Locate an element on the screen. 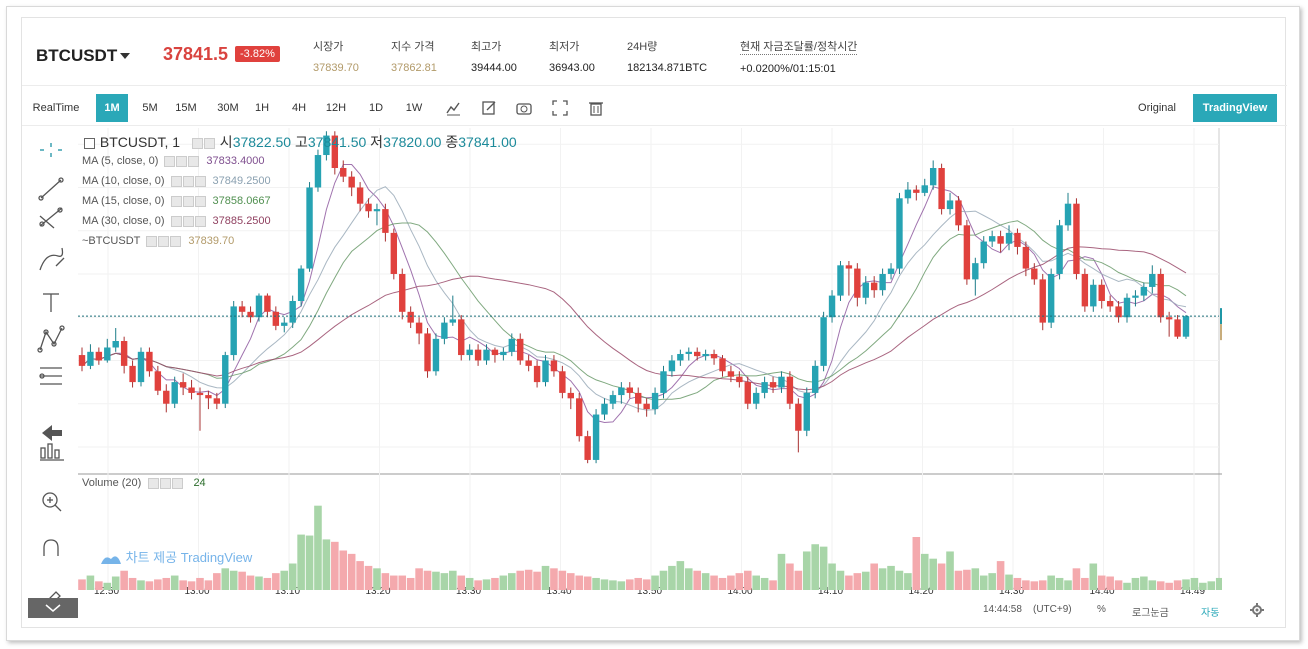 This screenshot has height=649, width=1308. clock-time: 14:44:58 is located at coordinates (1002, 609).